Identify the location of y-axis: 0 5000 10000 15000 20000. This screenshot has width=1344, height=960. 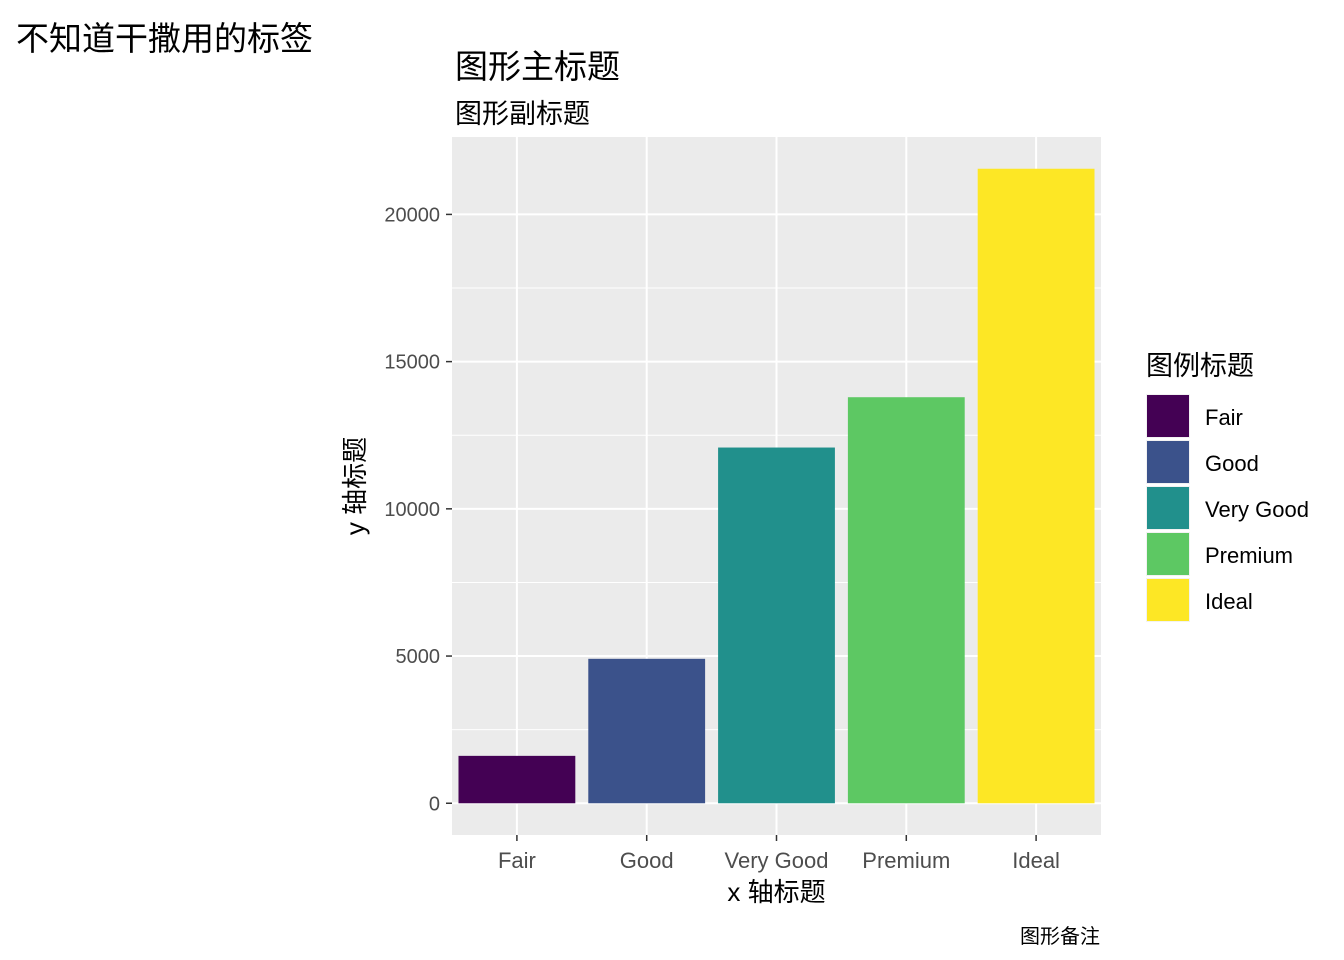
(418, 509).